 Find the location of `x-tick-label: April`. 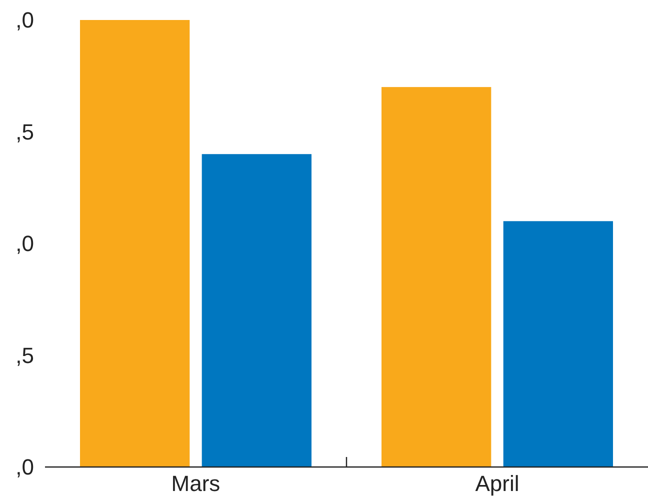

x-tick-label: April is located at coordinates (497, 483).